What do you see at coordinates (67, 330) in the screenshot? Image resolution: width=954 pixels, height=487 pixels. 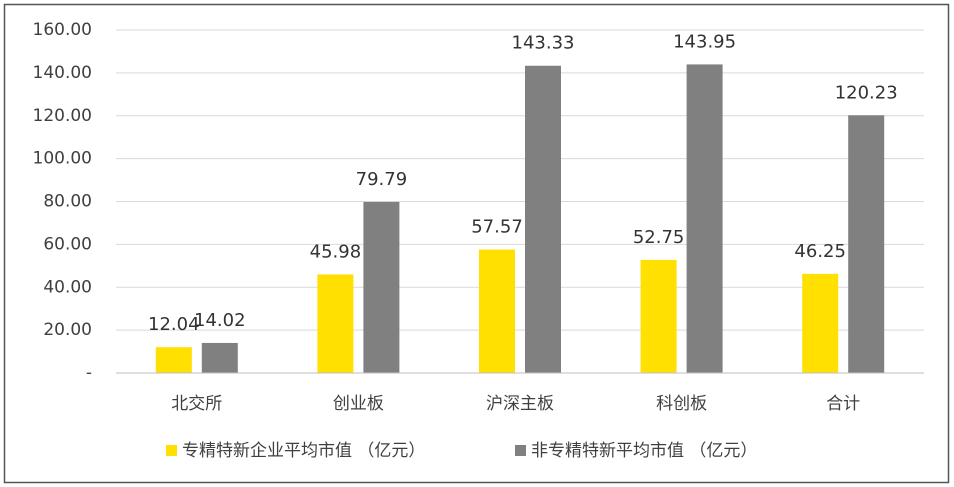 I see `y-tick-label: 20.00` at bounding box center [67, 330].